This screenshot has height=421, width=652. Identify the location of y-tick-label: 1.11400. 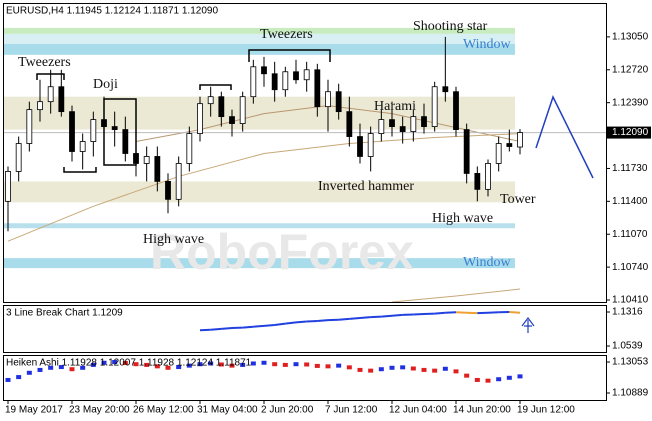
(630, 201).